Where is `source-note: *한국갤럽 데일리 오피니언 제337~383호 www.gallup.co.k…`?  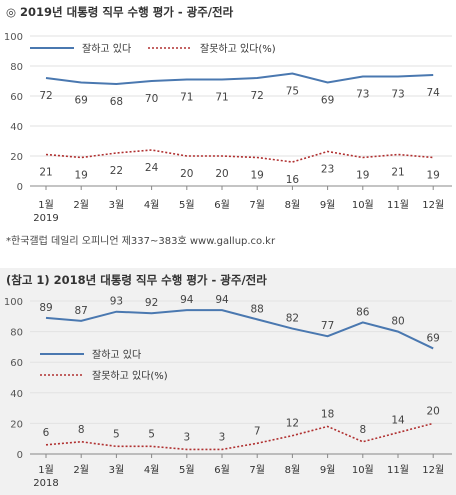
source-note: *한국갤럽 데일리 오피니언 제337~383호 www.gallup.co.k… is located at coordinates (141, 241).